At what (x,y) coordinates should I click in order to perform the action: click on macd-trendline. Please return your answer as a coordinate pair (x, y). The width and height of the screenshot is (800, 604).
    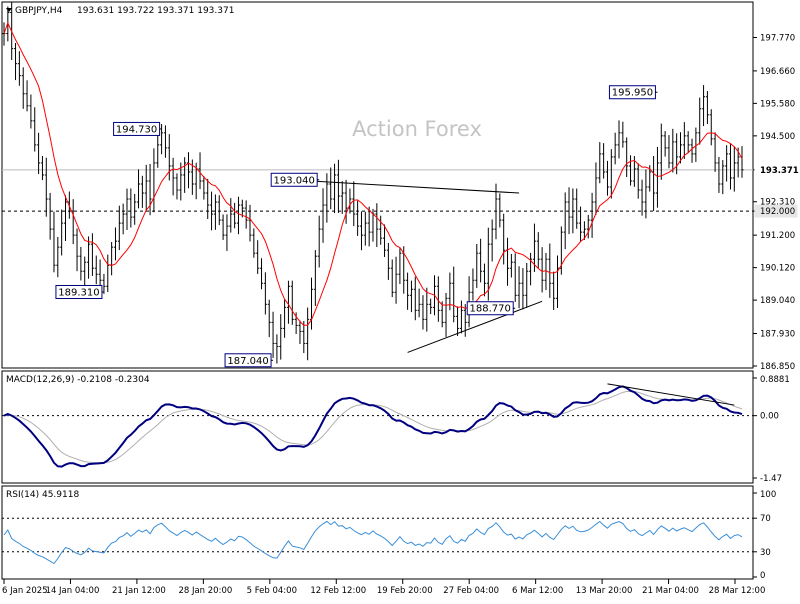
    Looking at the image, I should click on (671, 394).